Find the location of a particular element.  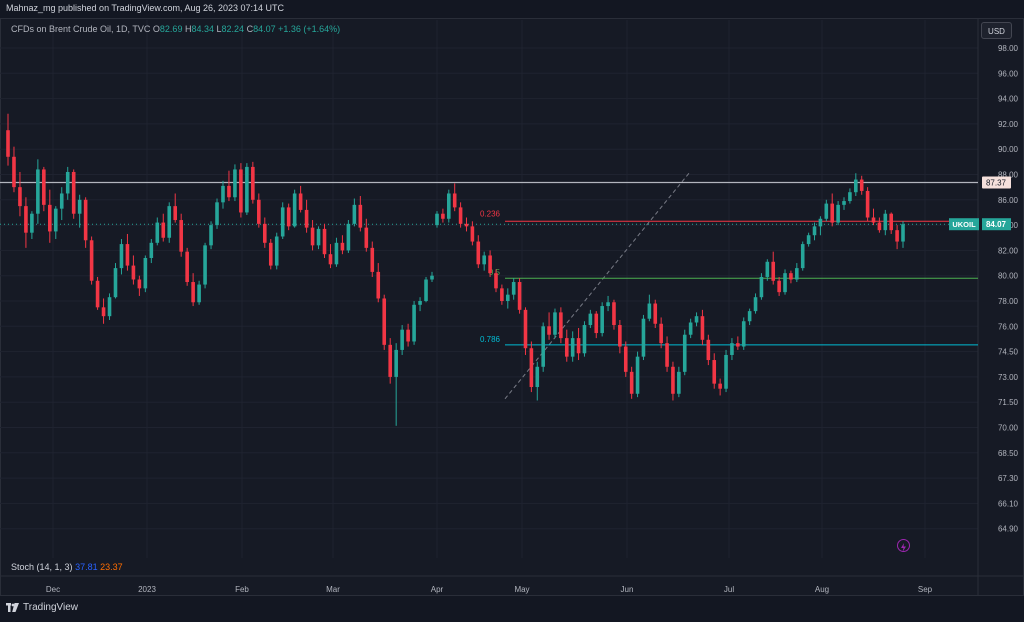

price-axis-label: 92.00 is located at coordinates (1008, 124).